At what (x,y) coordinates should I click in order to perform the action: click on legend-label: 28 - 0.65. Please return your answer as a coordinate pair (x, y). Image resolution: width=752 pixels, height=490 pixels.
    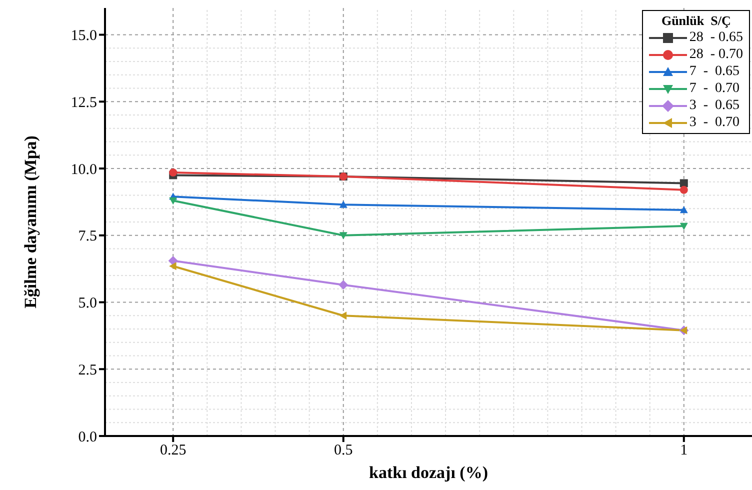
    Looking at the image, I should click on (716, 38).